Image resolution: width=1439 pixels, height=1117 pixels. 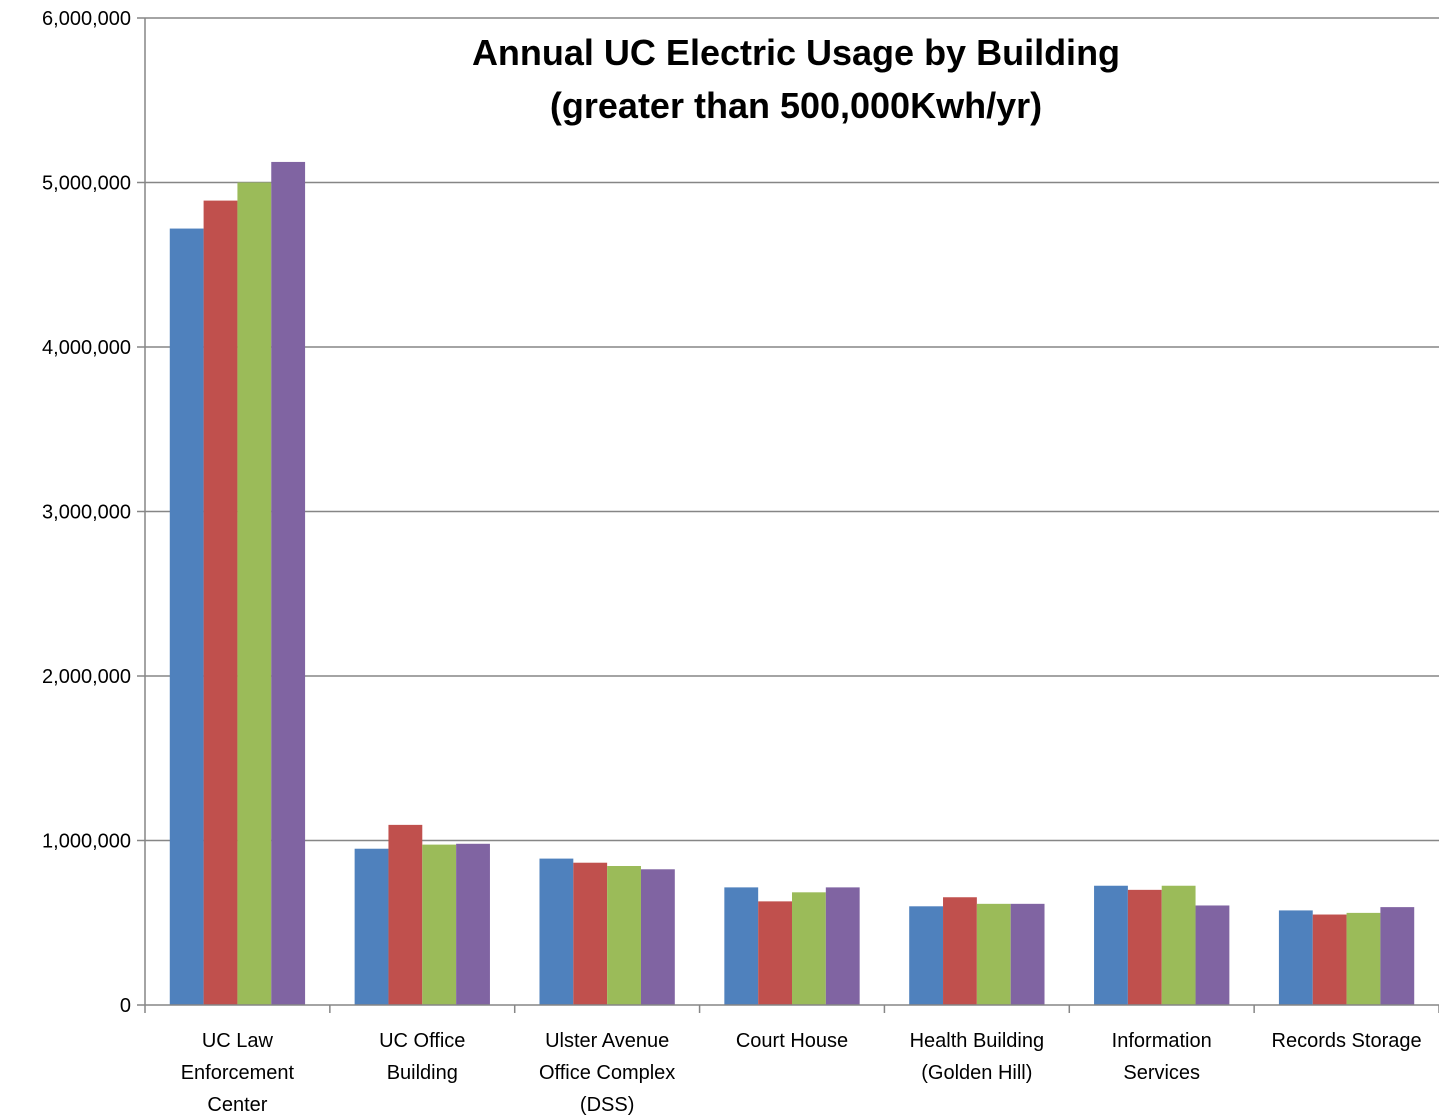 What do you see at coordinates (607, 1073) in the screenshot?
I see `category-label-2-1: Office Complex` at bounding box center [607, 1073].